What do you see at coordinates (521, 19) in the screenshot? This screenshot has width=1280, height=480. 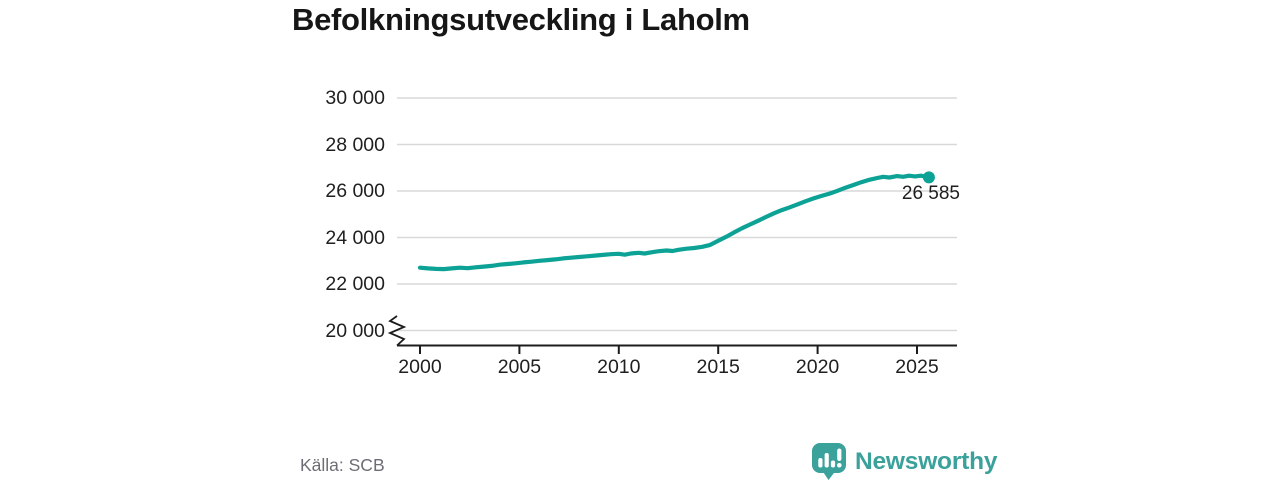 I see `chart-title: Befolkningsutveckling i Laholm` at bounding box center [521, 19].